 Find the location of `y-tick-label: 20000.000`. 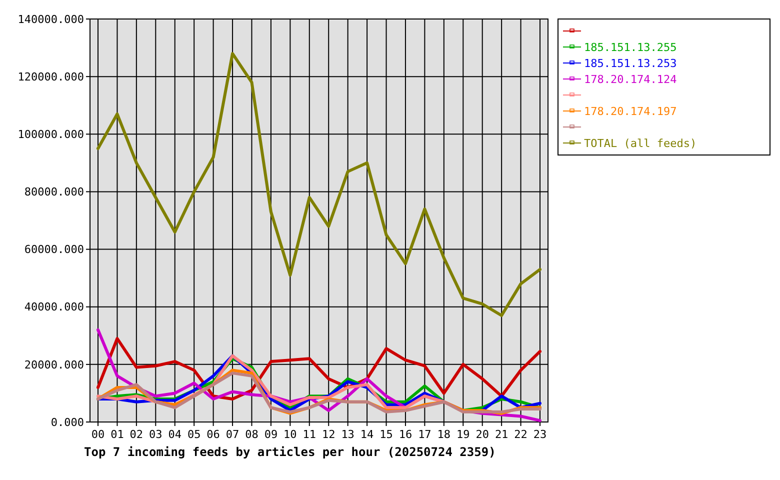

y-tick-label: 20000.000 is located at coordinates (54, 365).